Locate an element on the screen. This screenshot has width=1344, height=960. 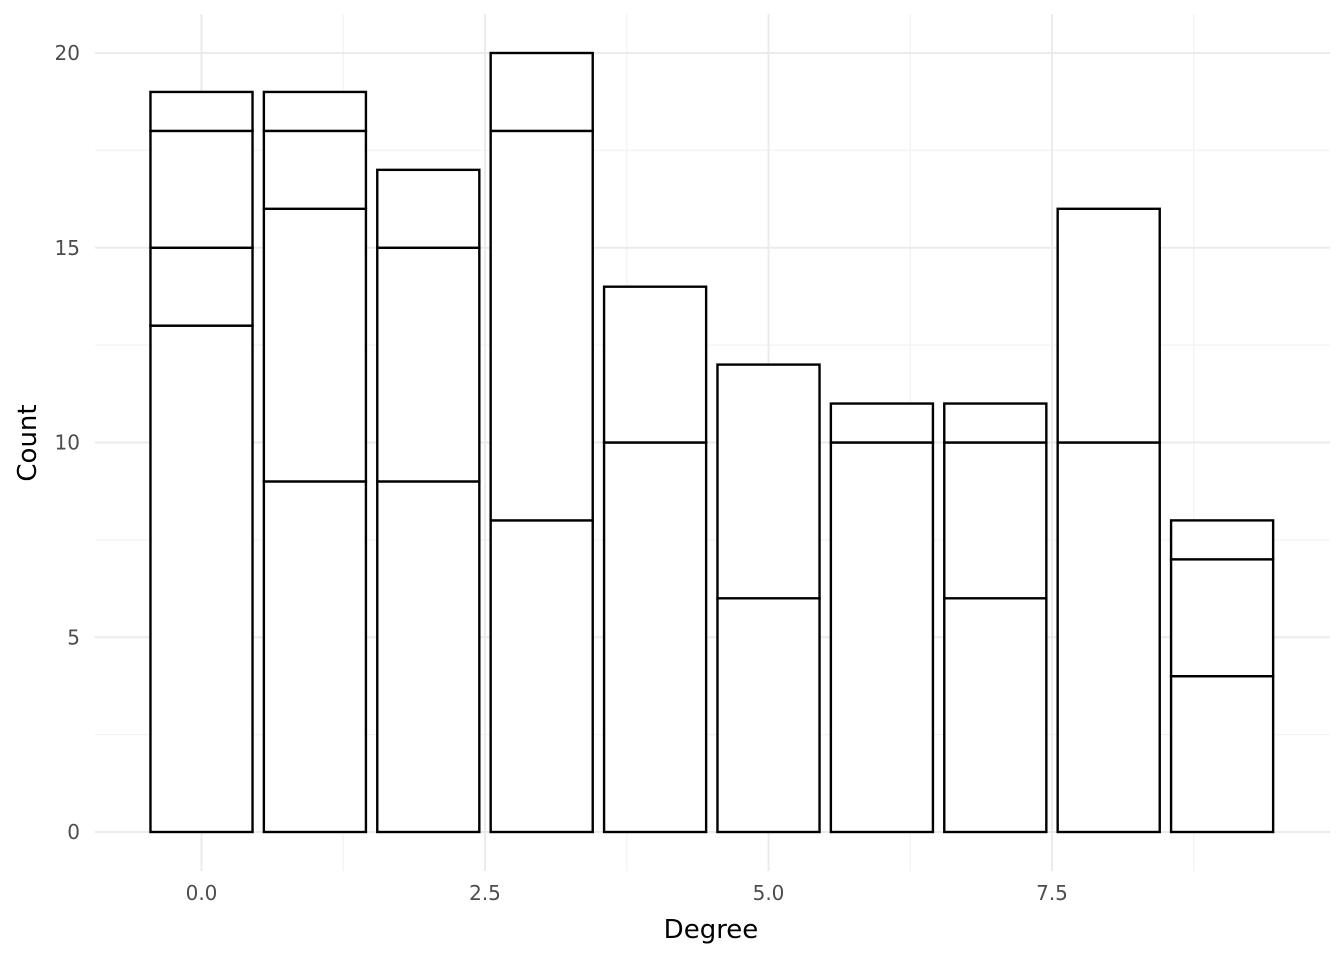
x-axis-title: Degree is located at coordinates (711, 930).